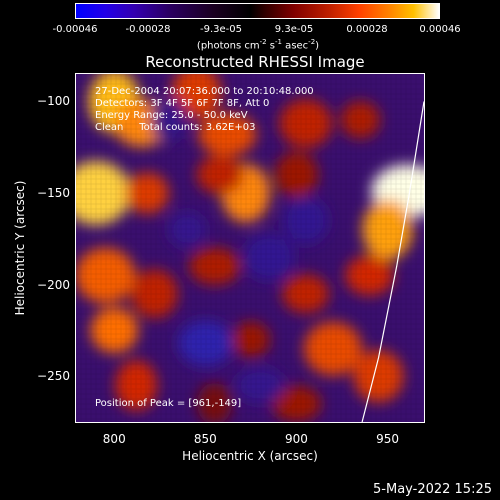  What do you see at coordinates (168, 403) in the screenshot?
I see `annotation-peak-position: Position of Peak = [961,-149]` at bounding box center [168, 403].